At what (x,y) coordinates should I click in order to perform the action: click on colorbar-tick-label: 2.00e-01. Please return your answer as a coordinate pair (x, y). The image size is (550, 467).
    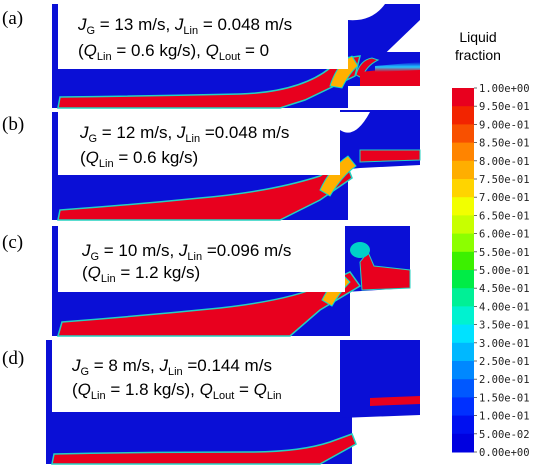
    Looking at the image, I should click on (504, 380).